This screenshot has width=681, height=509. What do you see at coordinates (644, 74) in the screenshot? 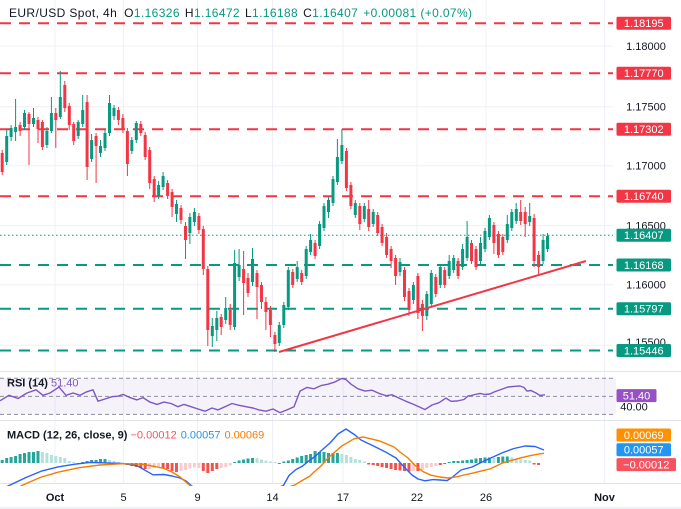
I see `svg-text: 1.17770` at bounding box center [644, 74].